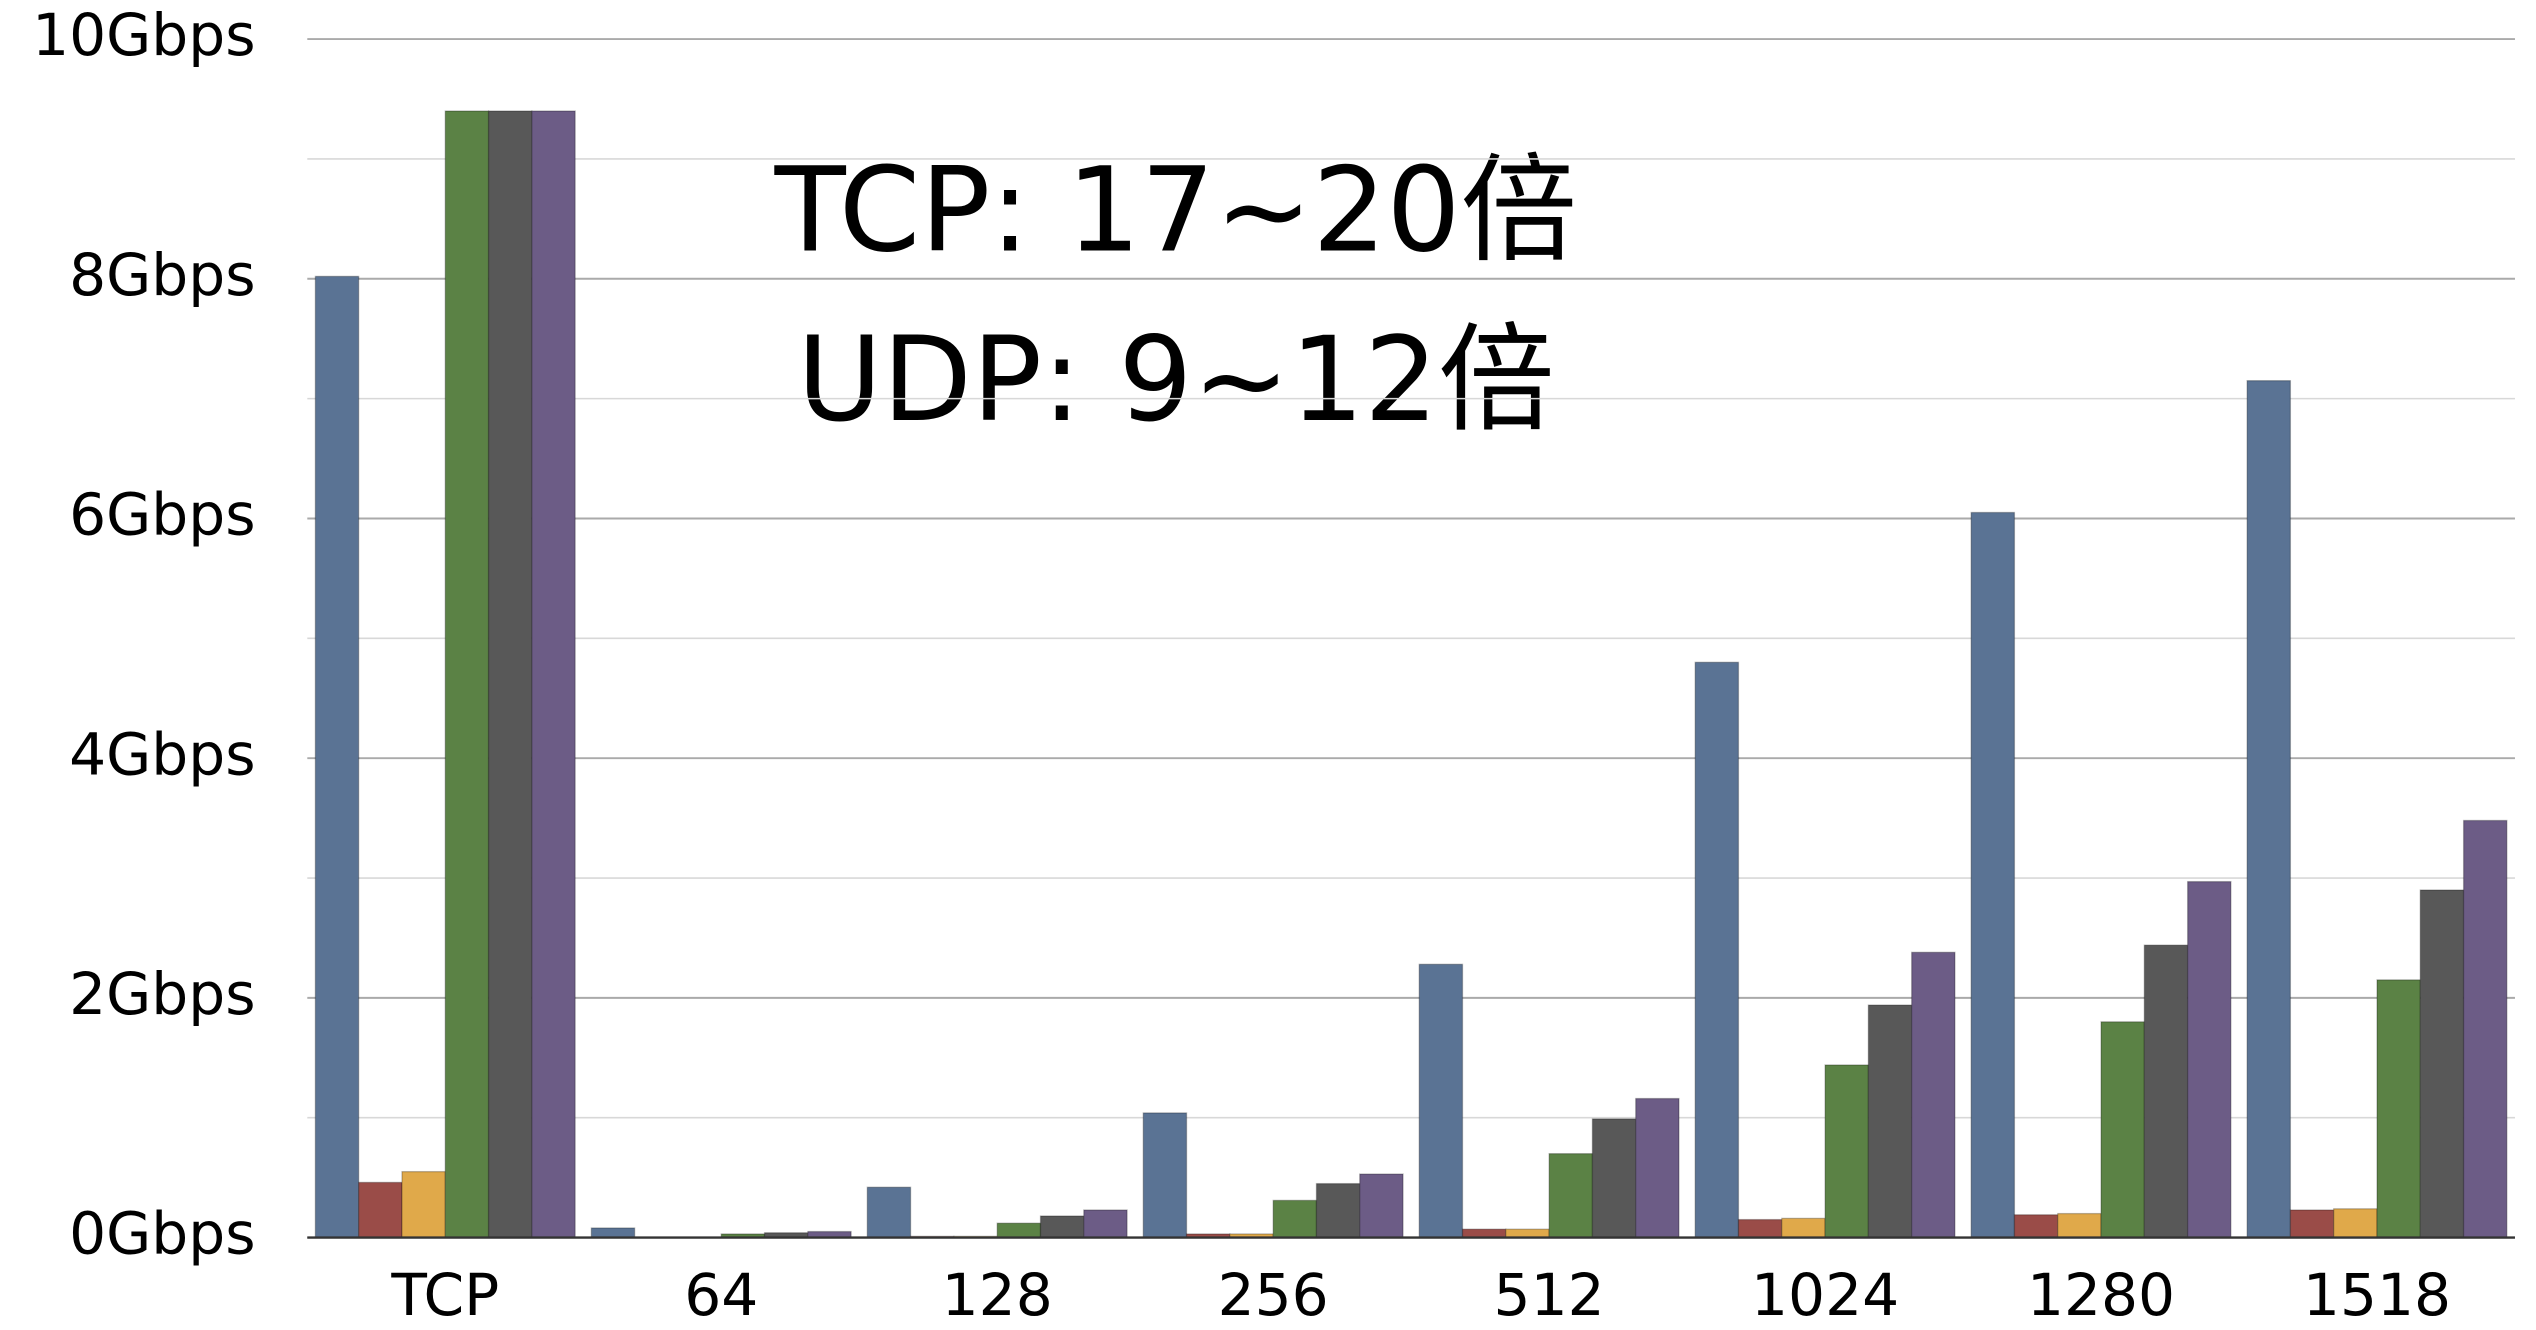  Describe the element at coordinates (2377, 1295) in the screenshot. I see `x-tick-label: 1518` at that location.